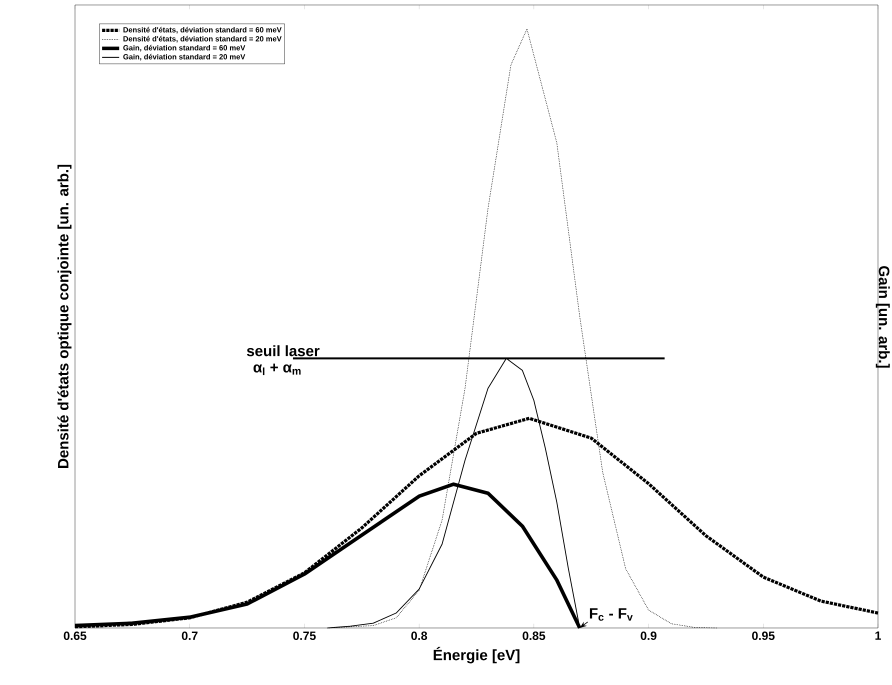 The width and height of the screenshot is (892, 685). Describe the element at coordinates (878, 636) in the screenshot. I see `x-tick-label: 1` at that location.